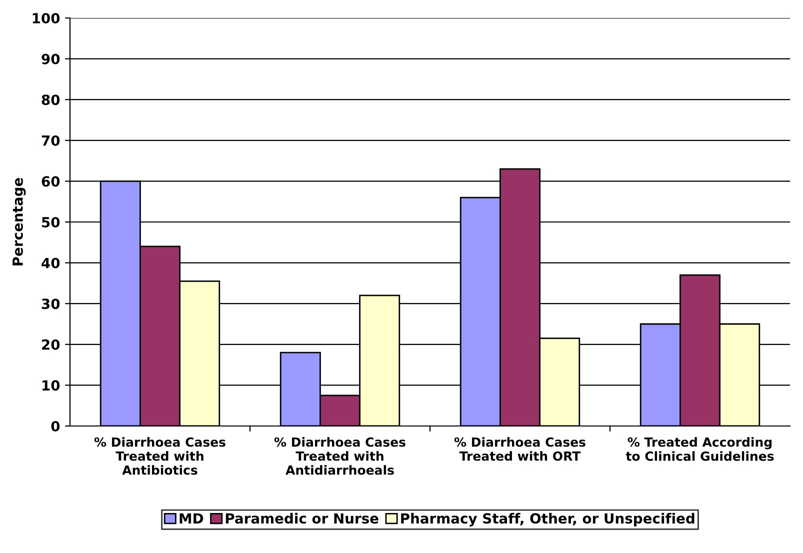 The image size is (803, 553). What do you see at coordinates (51, 100) in the screenshot?
I see `y-tick-label: 80` at bounding box center [51, 100].